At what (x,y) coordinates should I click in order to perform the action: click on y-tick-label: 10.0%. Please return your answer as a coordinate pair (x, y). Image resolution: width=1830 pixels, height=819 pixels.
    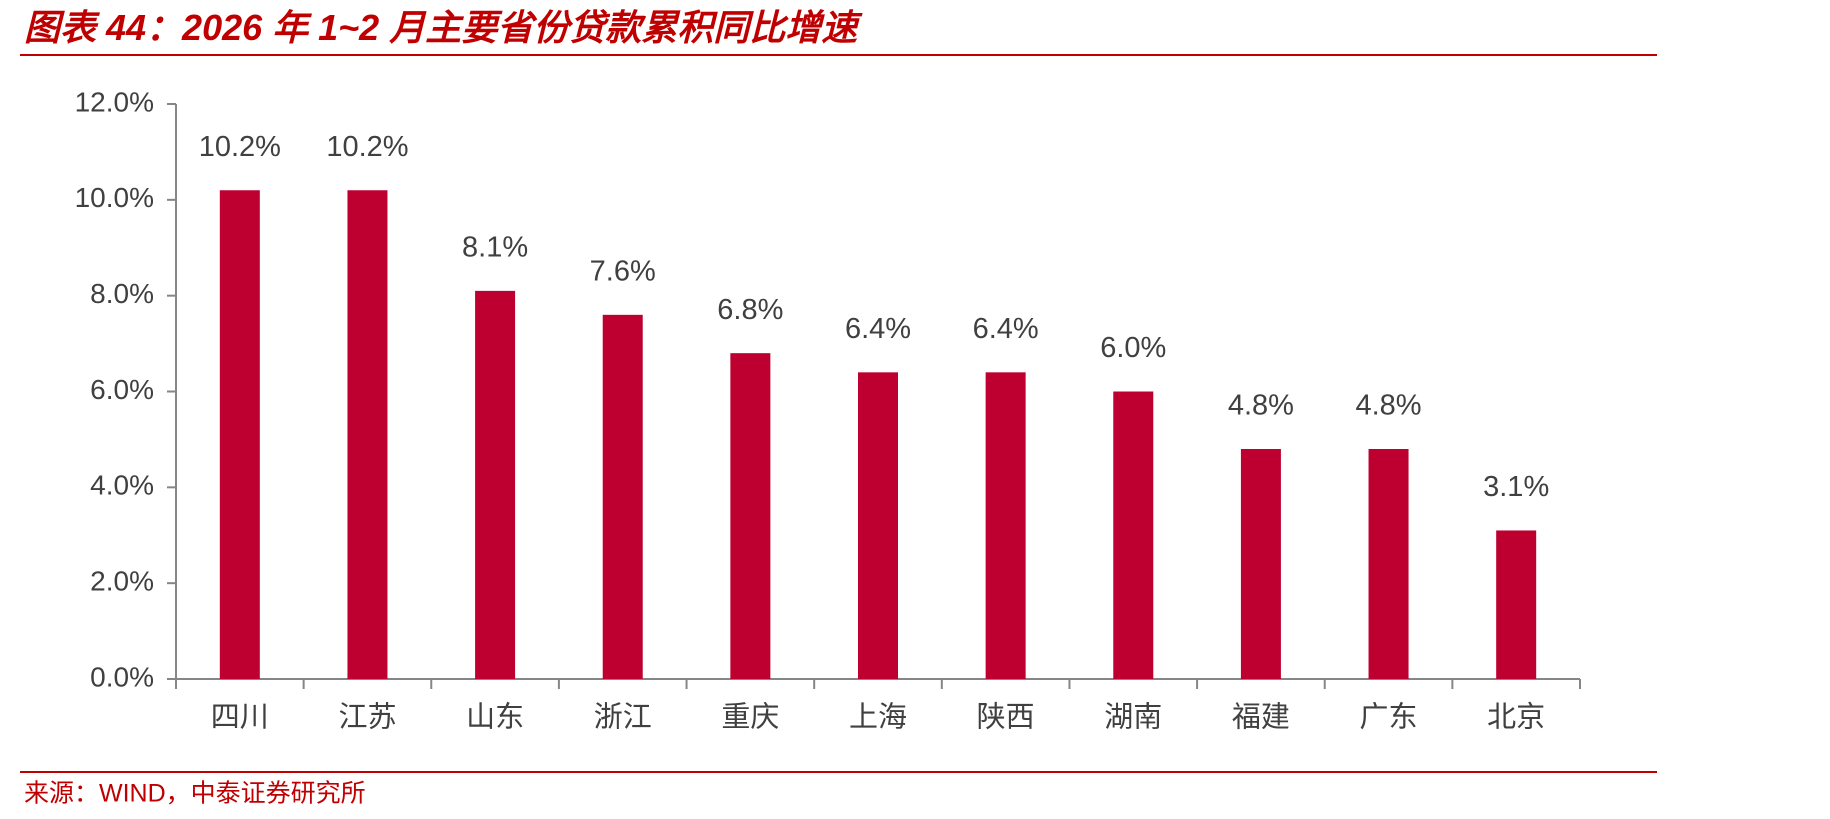
    Looking at the image, I should click on (114, 197).